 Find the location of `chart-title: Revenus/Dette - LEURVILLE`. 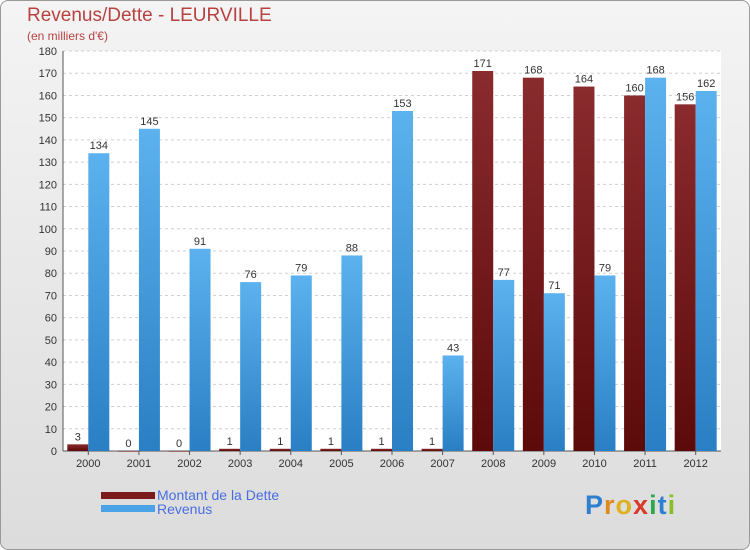

chart-title: Revenus/Dette - LEURVILLE is located at coordinates (149, 15).